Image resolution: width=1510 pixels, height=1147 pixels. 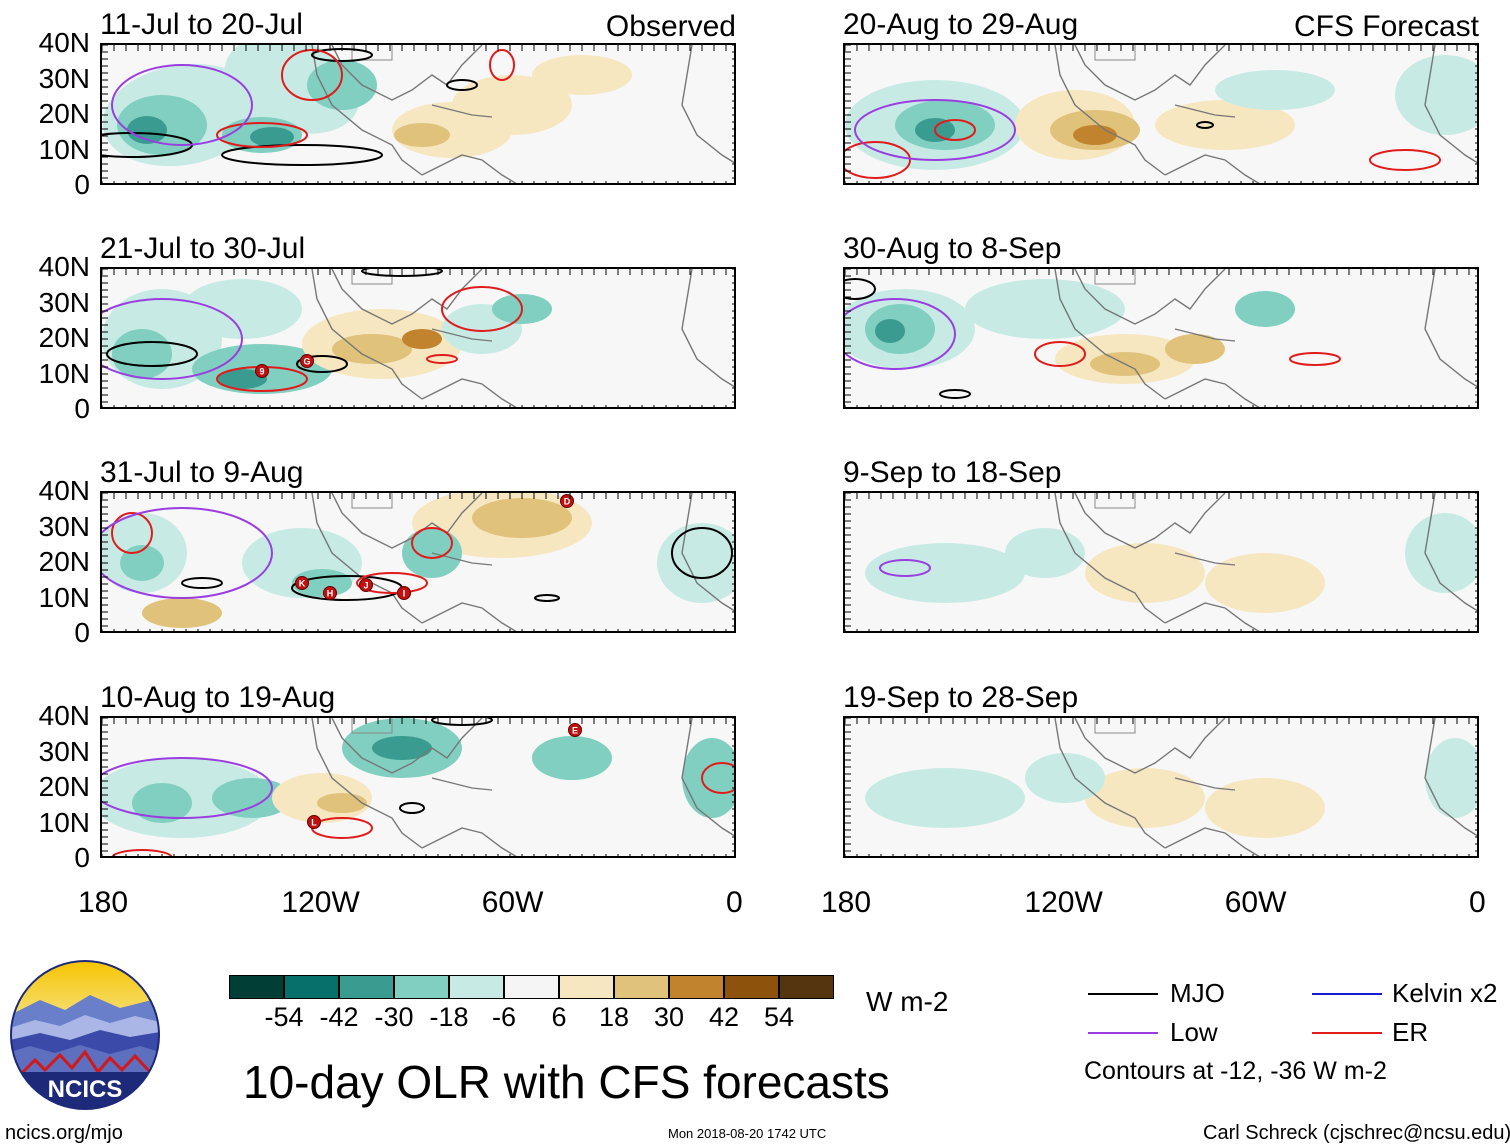 I want to click on ncics-logo-graphic: NCICS, so click(x=85, y=1035).